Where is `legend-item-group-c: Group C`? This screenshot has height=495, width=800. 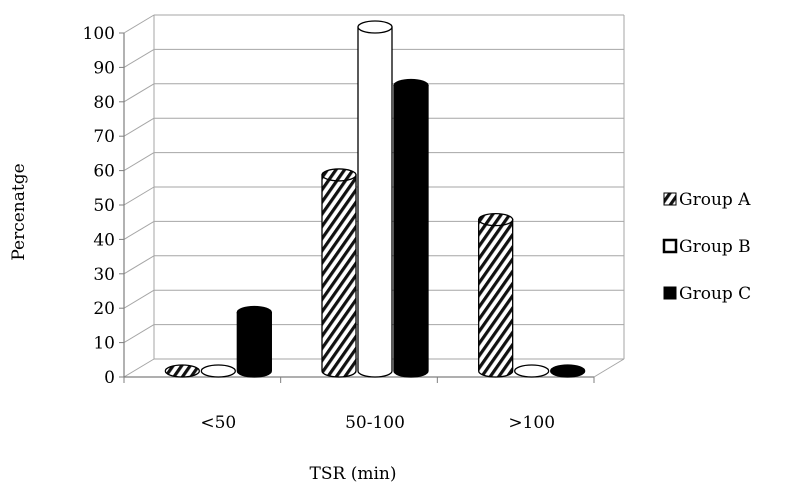 legend-item-group-c: Group C is located at coordinates (707, 294).